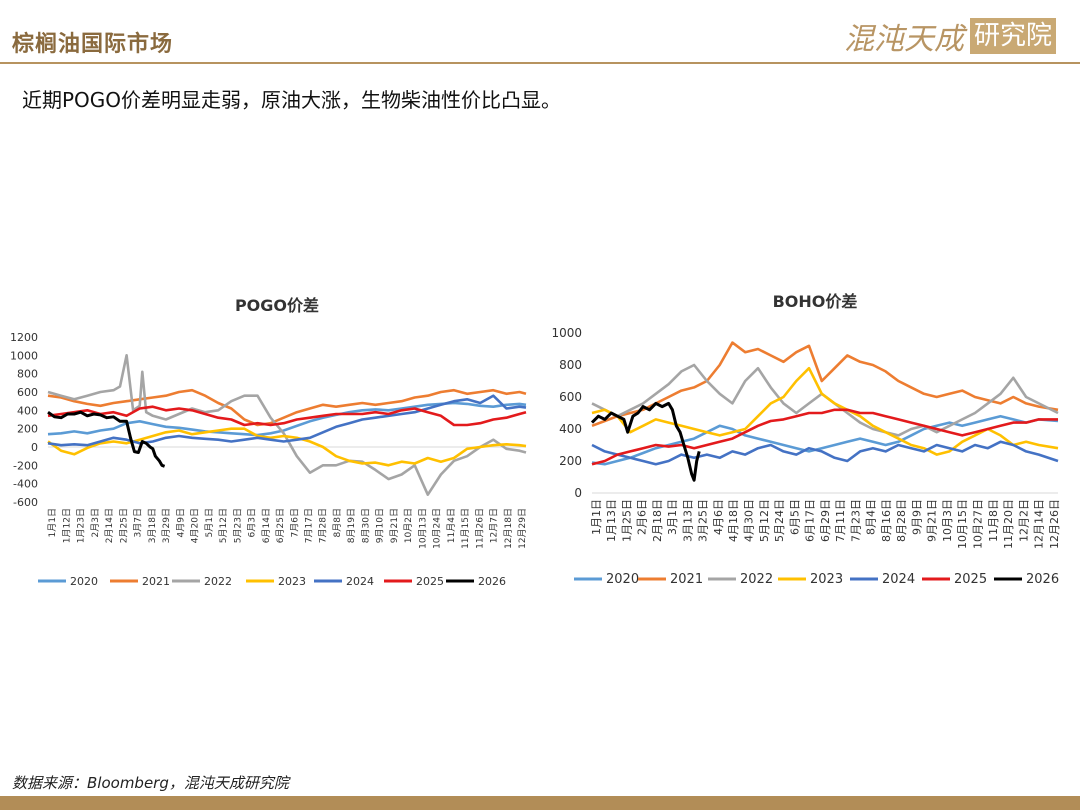 This screenshot has width=1080, height=810. What do you see at coordinates (794, 517) in the screenshot?
I see `x-tick-label: 6月5日` at bounding box center [794, 517].